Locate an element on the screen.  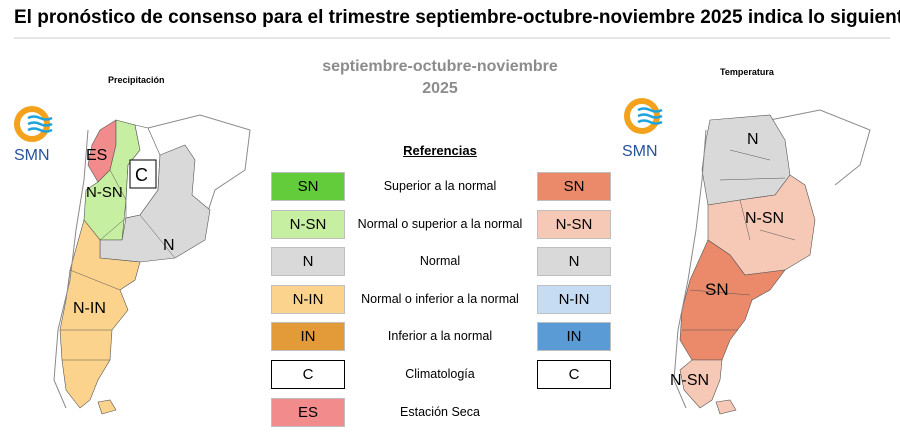
legend-desc: Superior a la normal is located at coordinates (440, 186).